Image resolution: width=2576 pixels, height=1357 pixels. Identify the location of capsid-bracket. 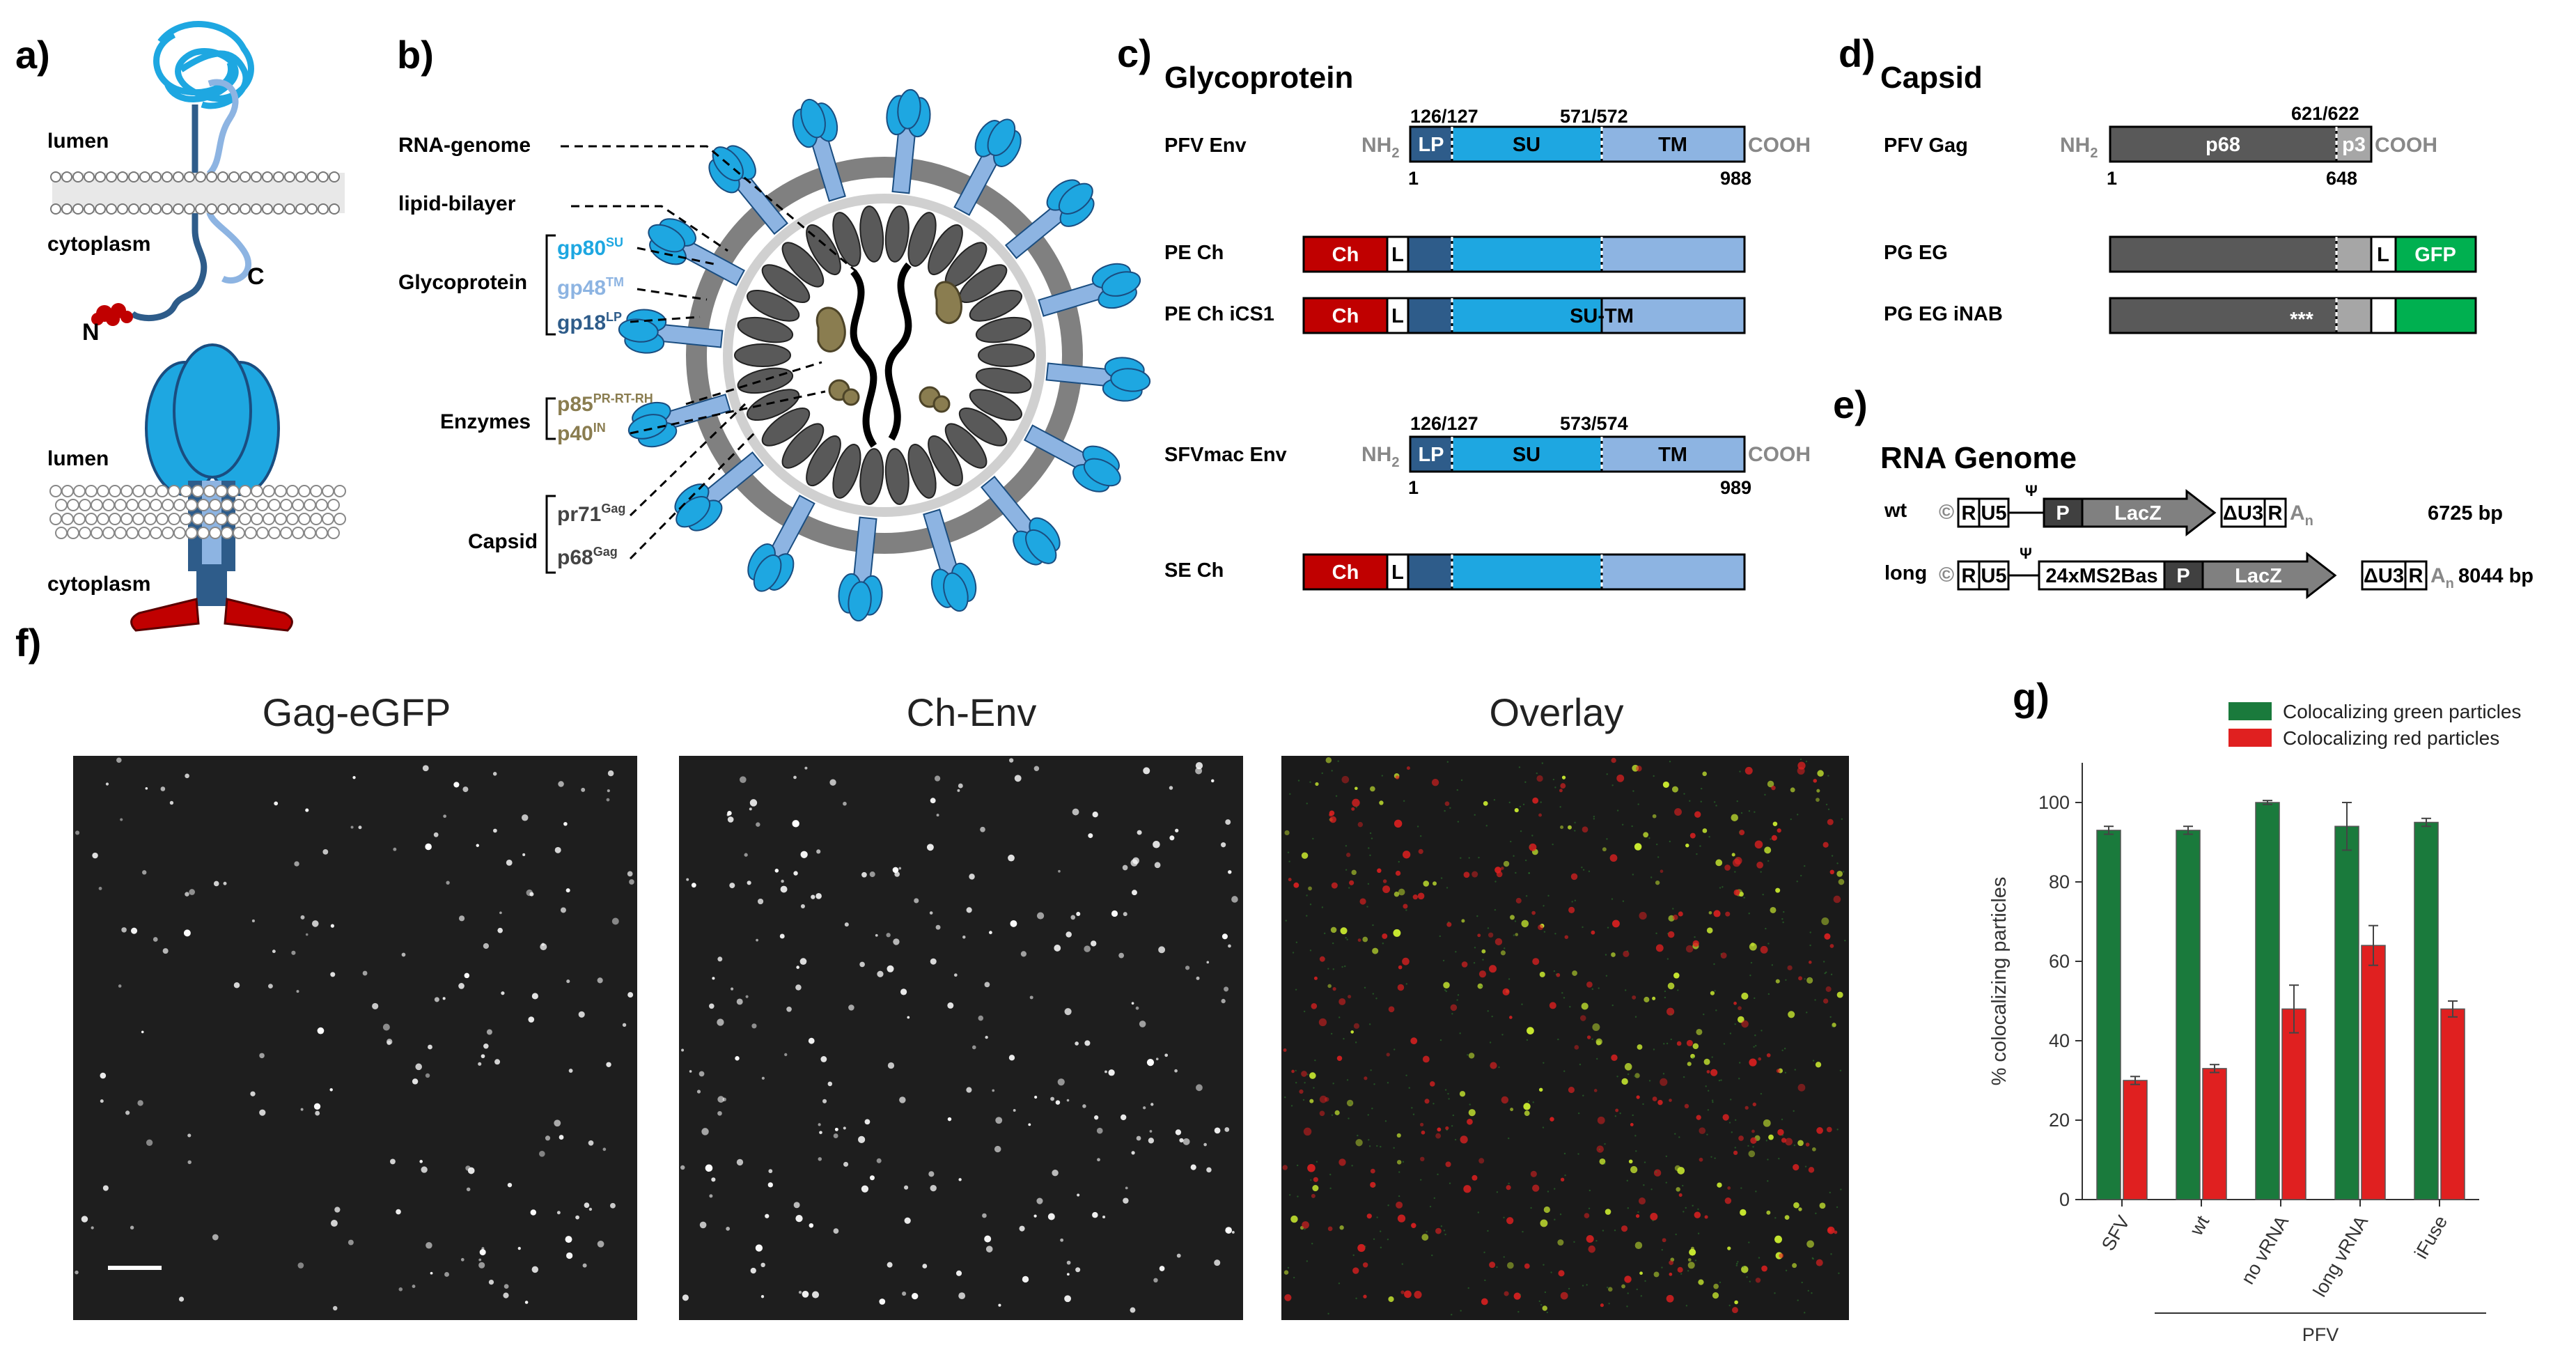
(550, 534).